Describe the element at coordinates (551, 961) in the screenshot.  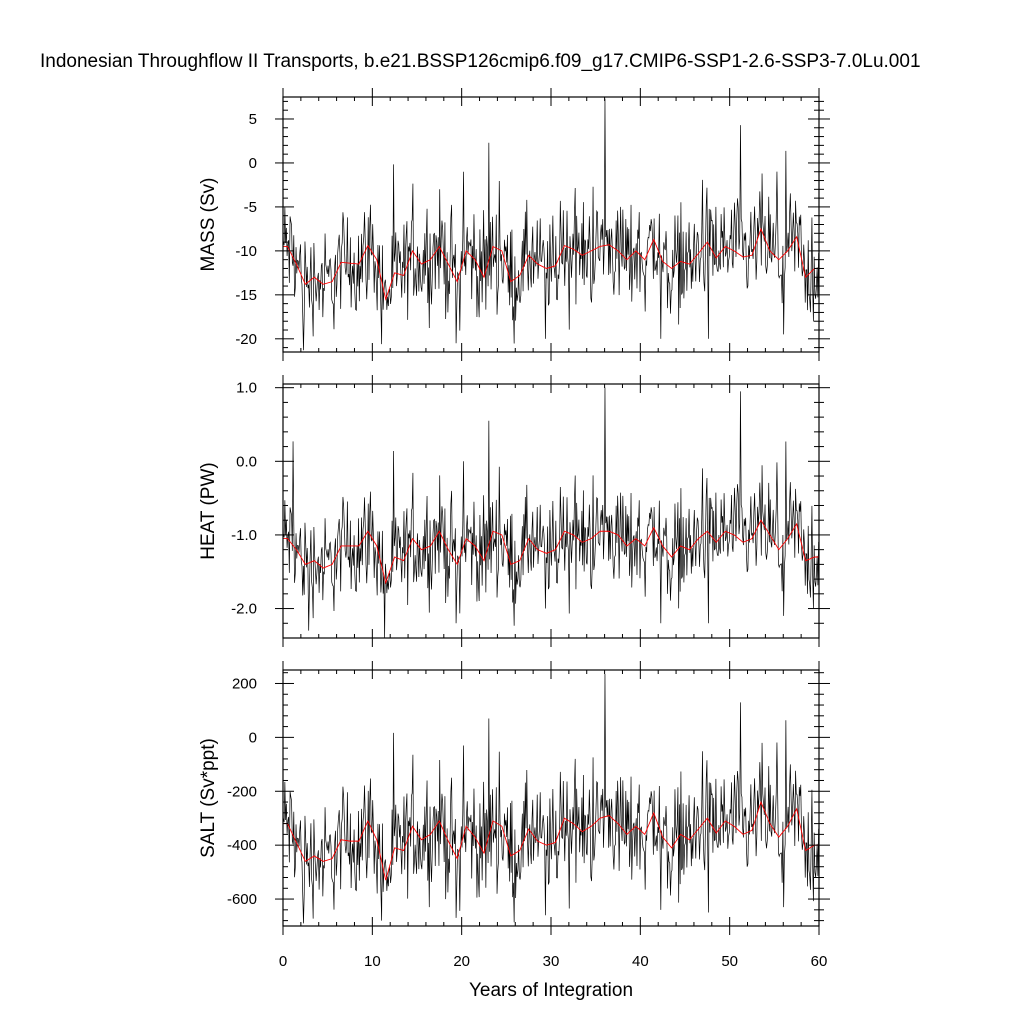
I see `xtick-label: 30` at that location.